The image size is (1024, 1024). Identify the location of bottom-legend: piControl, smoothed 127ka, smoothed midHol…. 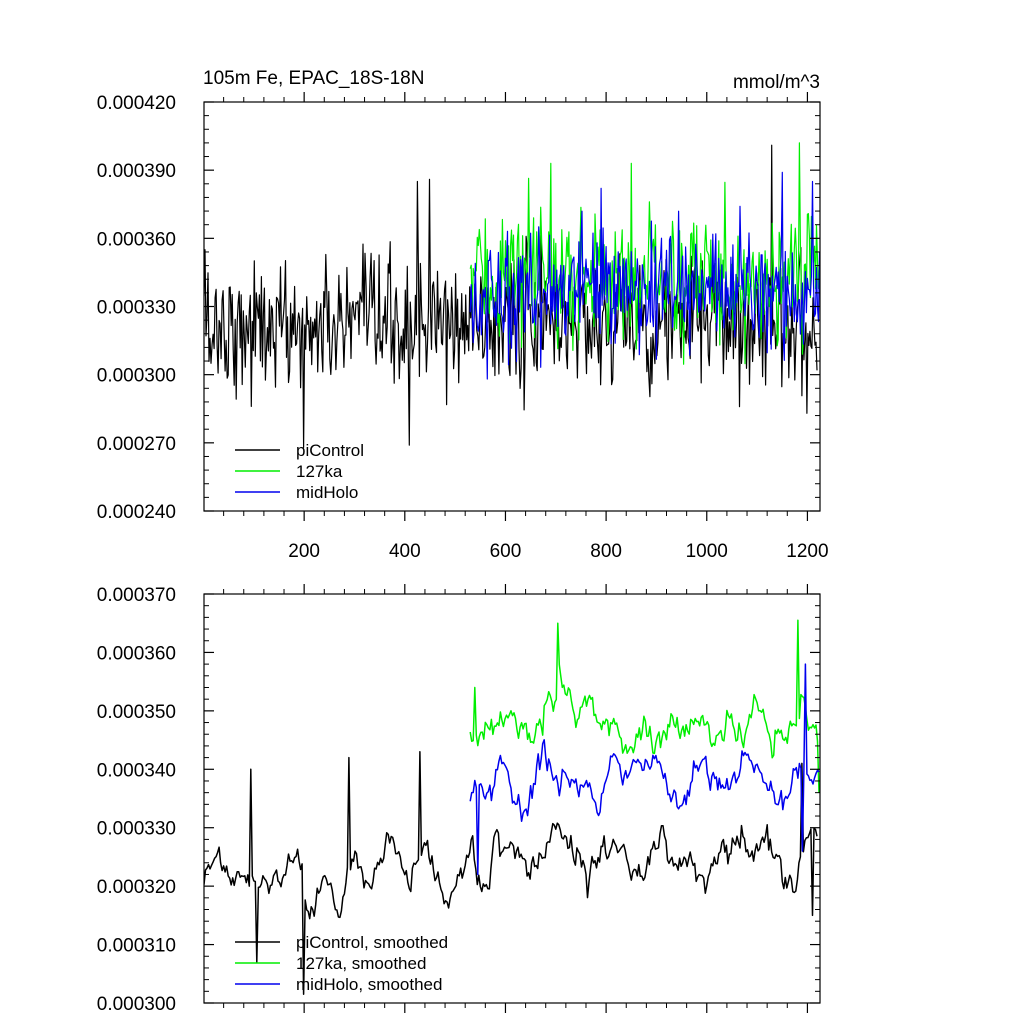
(341, 963).